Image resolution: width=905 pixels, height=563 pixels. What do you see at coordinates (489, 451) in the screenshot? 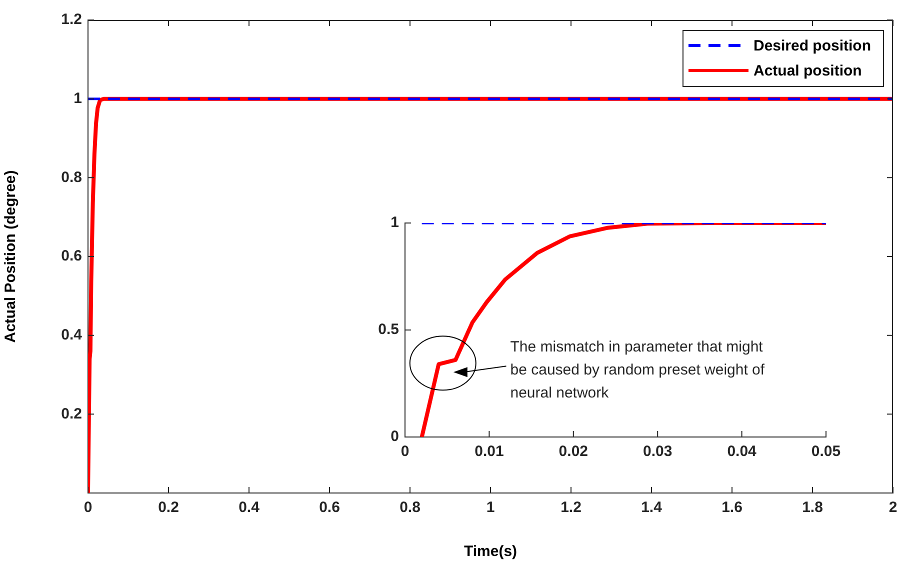
I see `x-tick-label: 0.01` at bounding box center [489, 451].